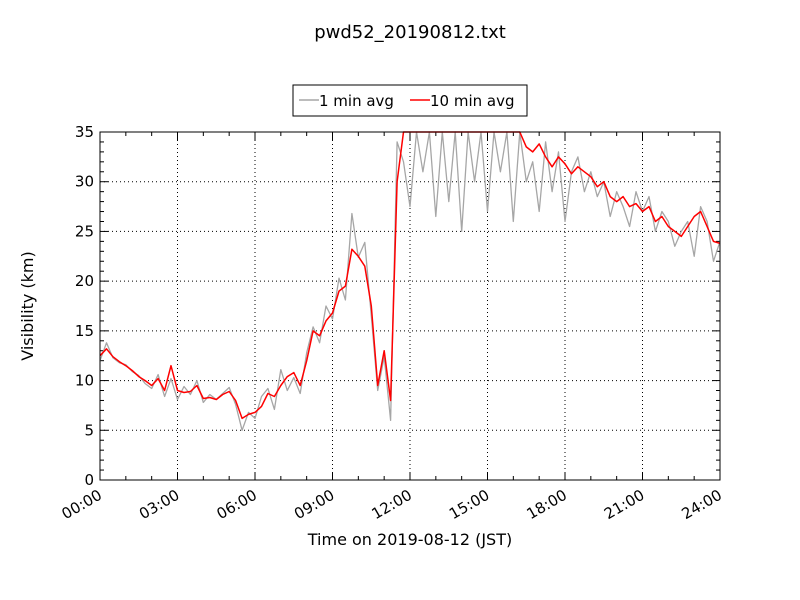 Image resolution: width=800 pixels, height=600 pixels. I want to click on y-tick-label: 35, so click(84, 132).